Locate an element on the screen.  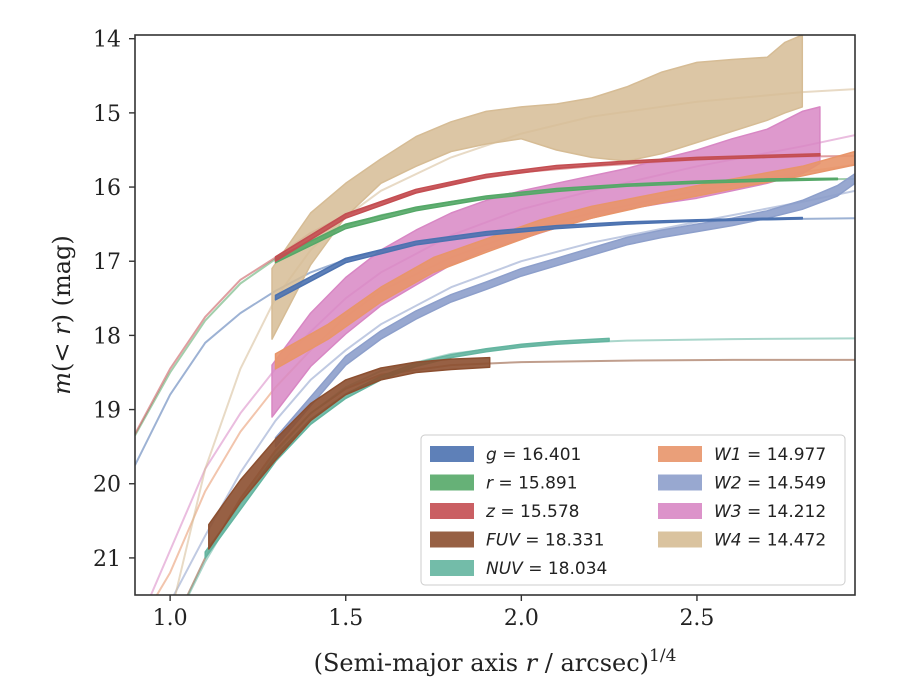
y-tick-label: 14 is located at coordinates (107, 40).